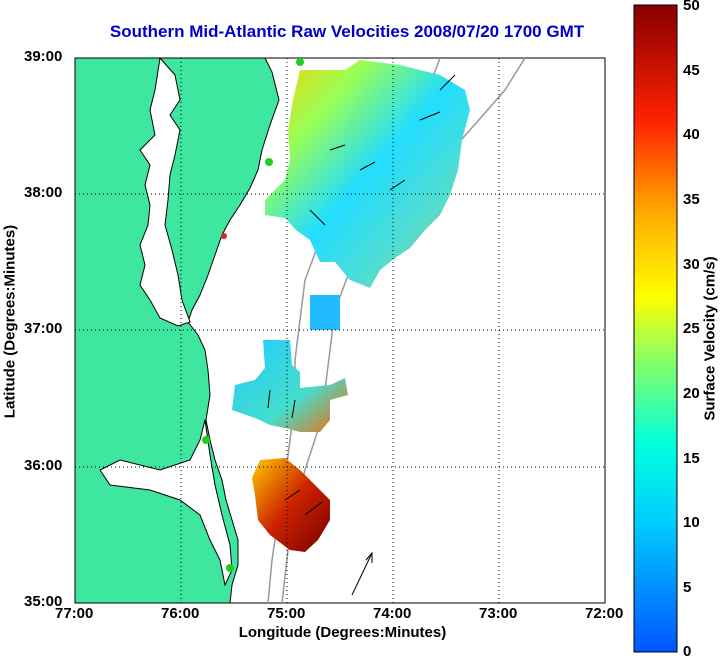 The image size is (724, 660). I want to click on colorbar-tick-label: 20, so click(691, 393).